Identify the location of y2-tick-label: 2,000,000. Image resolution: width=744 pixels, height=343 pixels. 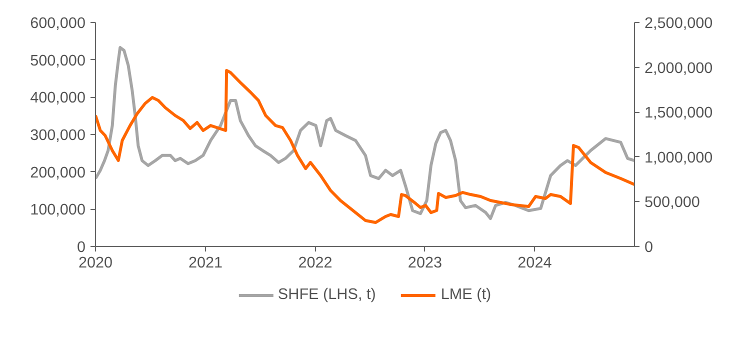
(678, 68).